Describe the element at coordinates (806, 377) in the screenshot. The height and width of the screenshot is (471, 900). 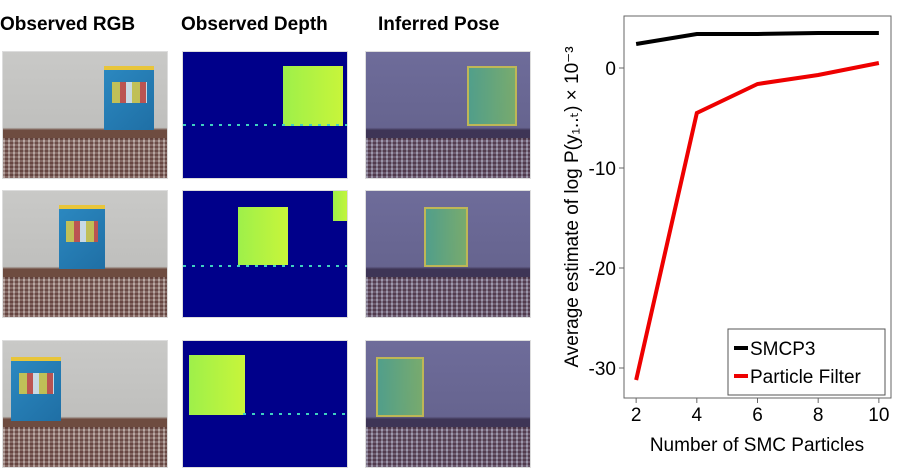
I see `legend-label-particle-filter: Particle Filter` at that location.